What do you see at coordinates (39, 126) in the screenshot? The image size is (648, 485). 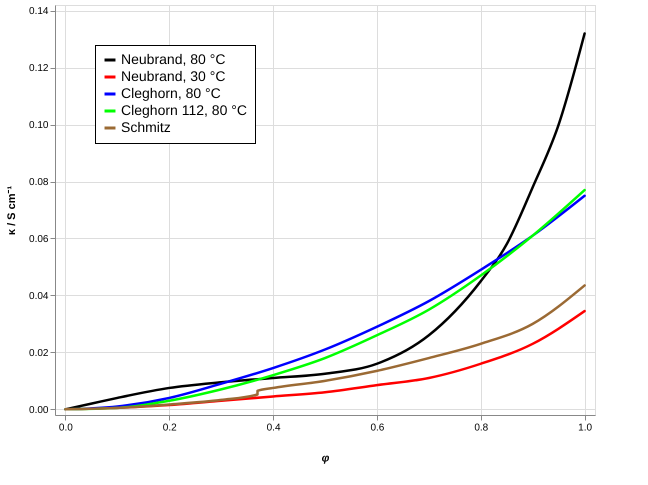 I see `y-tick-label: 0.10` at bounding box center [39, 126].